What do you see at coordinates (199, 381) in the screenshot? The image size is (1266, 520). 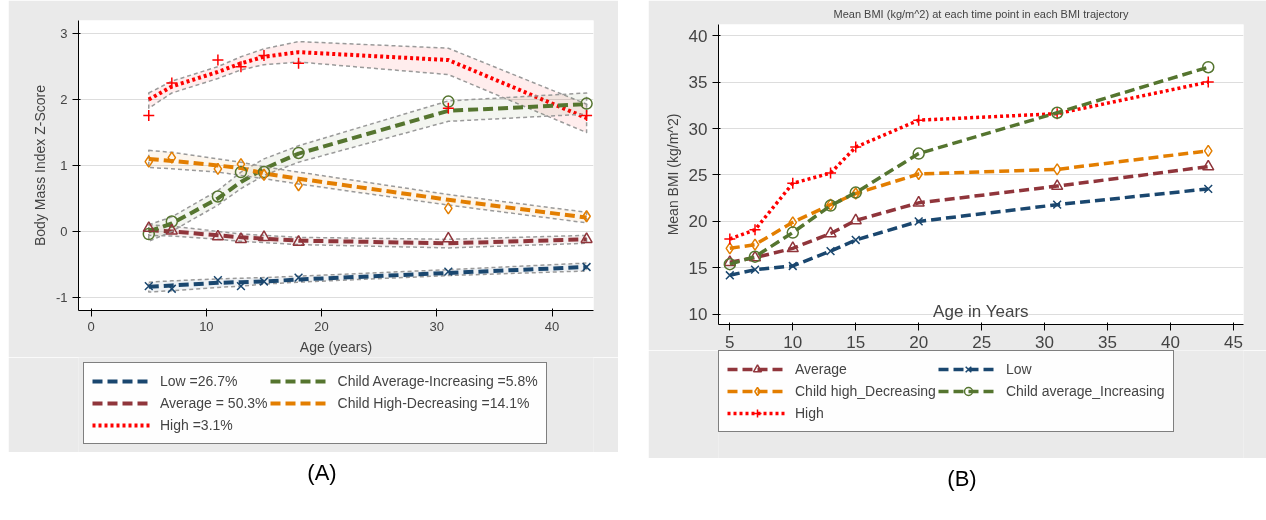 I see `legend-label: Low =26.7%` at bounding box center [199, 381].